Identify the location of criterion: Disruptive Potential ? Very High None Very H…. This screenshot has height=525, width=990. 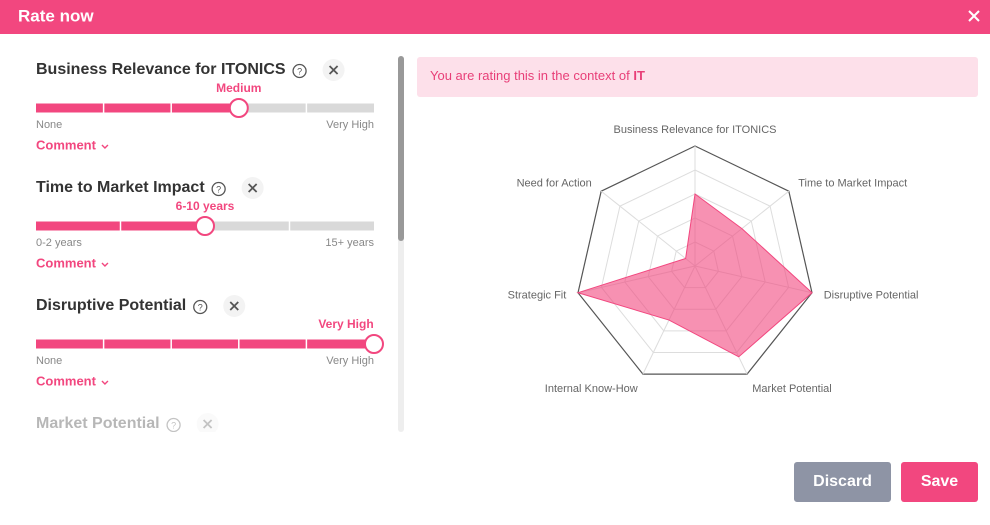
(210, 341).